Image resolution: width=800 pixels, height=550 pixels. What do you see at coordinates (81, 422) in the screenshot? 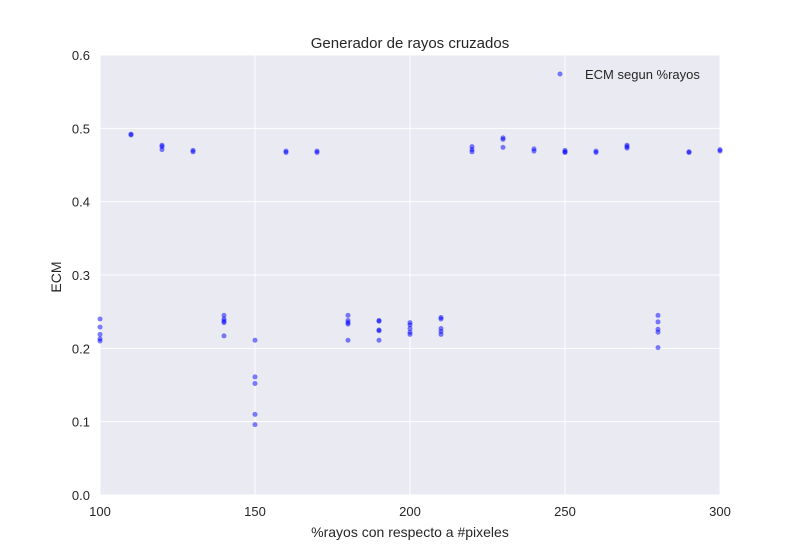
I see `y-tick-label: 0.1` at bounding box center [81, 422].